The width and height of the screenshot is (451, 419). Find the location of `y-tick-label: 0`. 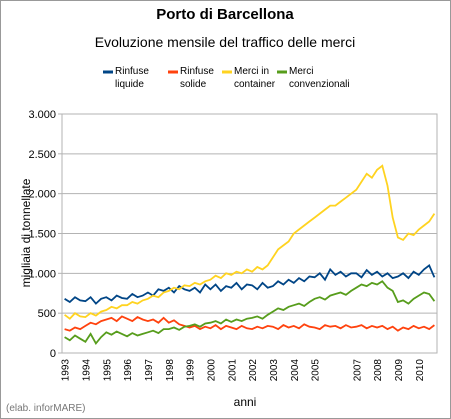

y-tick-label: 0 is located at coordinates (53, 354).